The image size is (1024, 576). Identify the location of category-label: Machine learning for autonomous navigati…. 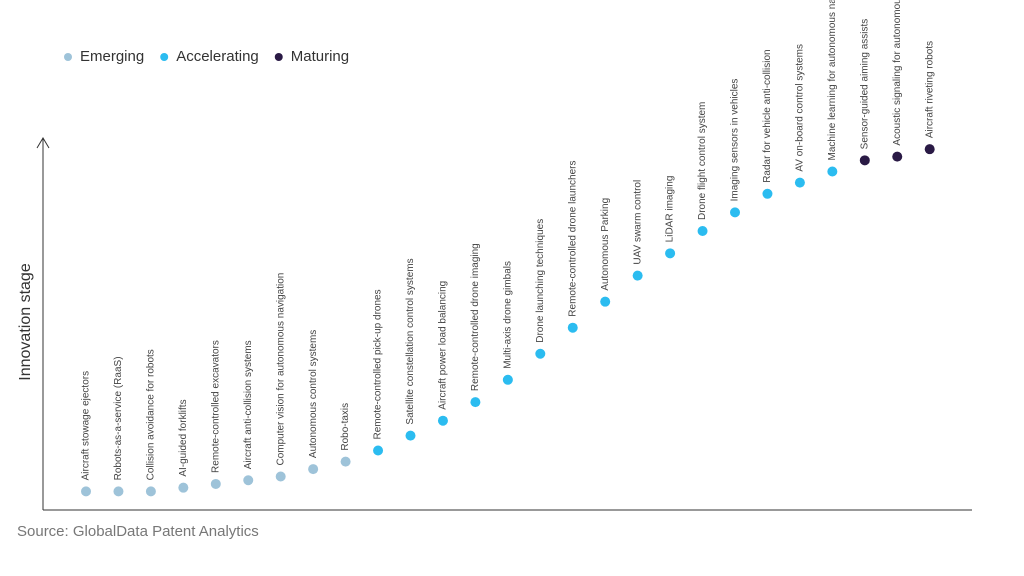
(832, 80).